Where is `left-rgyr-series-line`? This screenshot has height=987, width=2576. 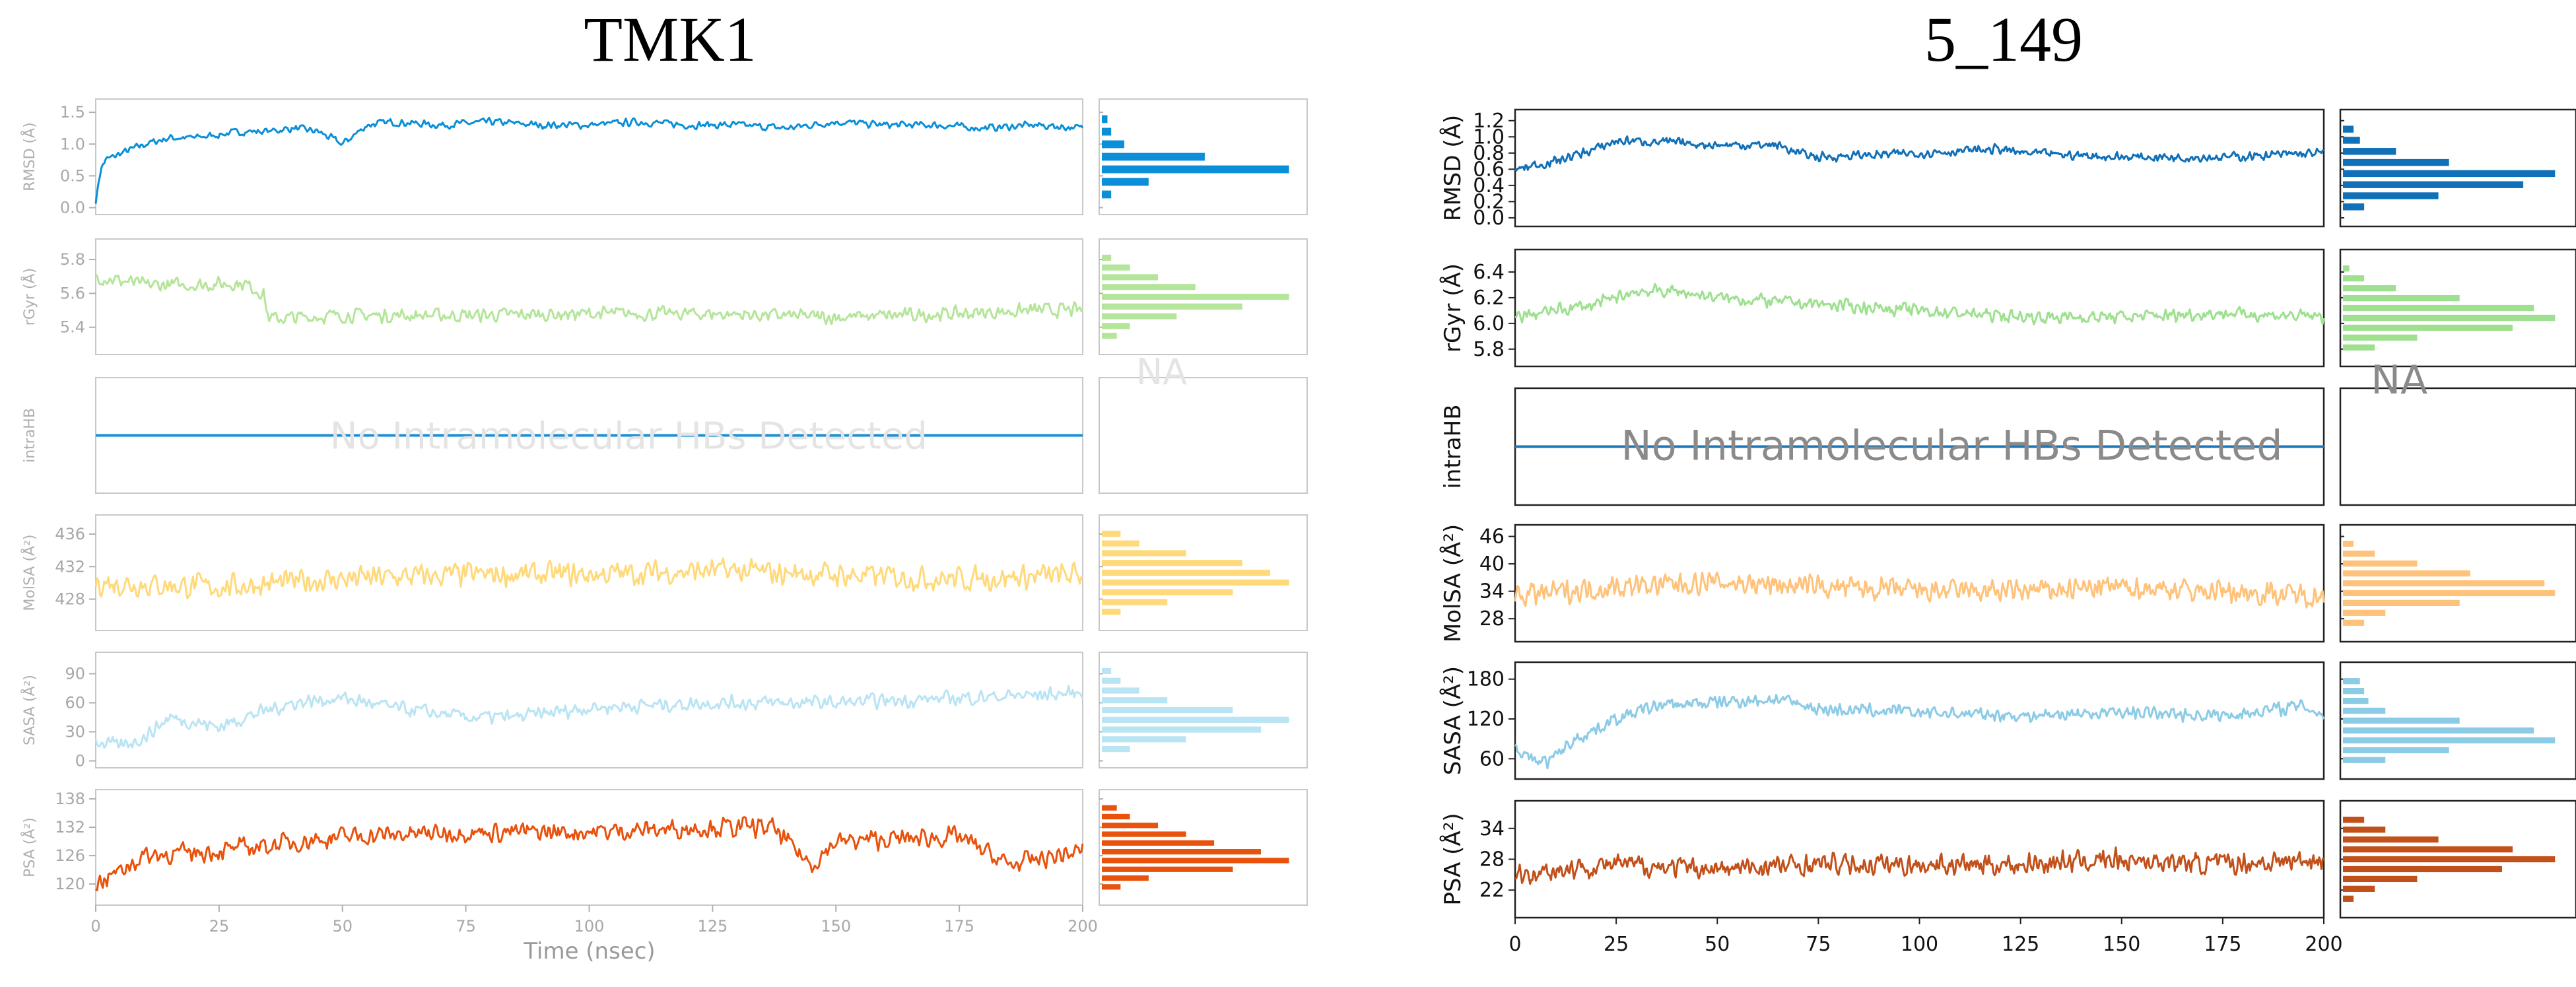 left-rgyr-series-line is located at coordinates (590, 299).